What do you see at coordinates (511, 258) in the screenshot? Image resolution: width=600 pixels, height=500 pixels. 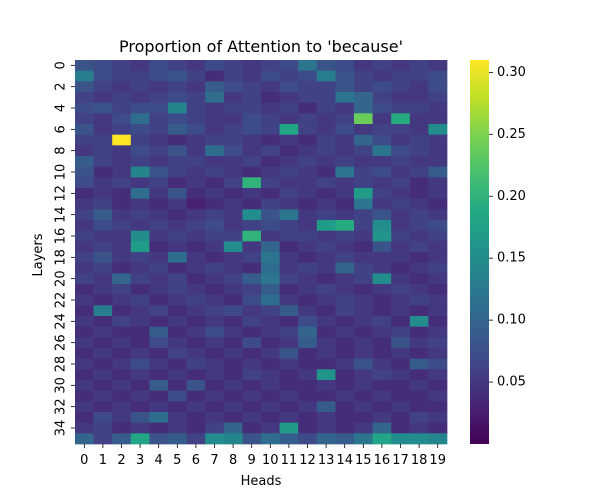 I see `colorbar-tick-label: 0.15` at bounding box center [511, 258].